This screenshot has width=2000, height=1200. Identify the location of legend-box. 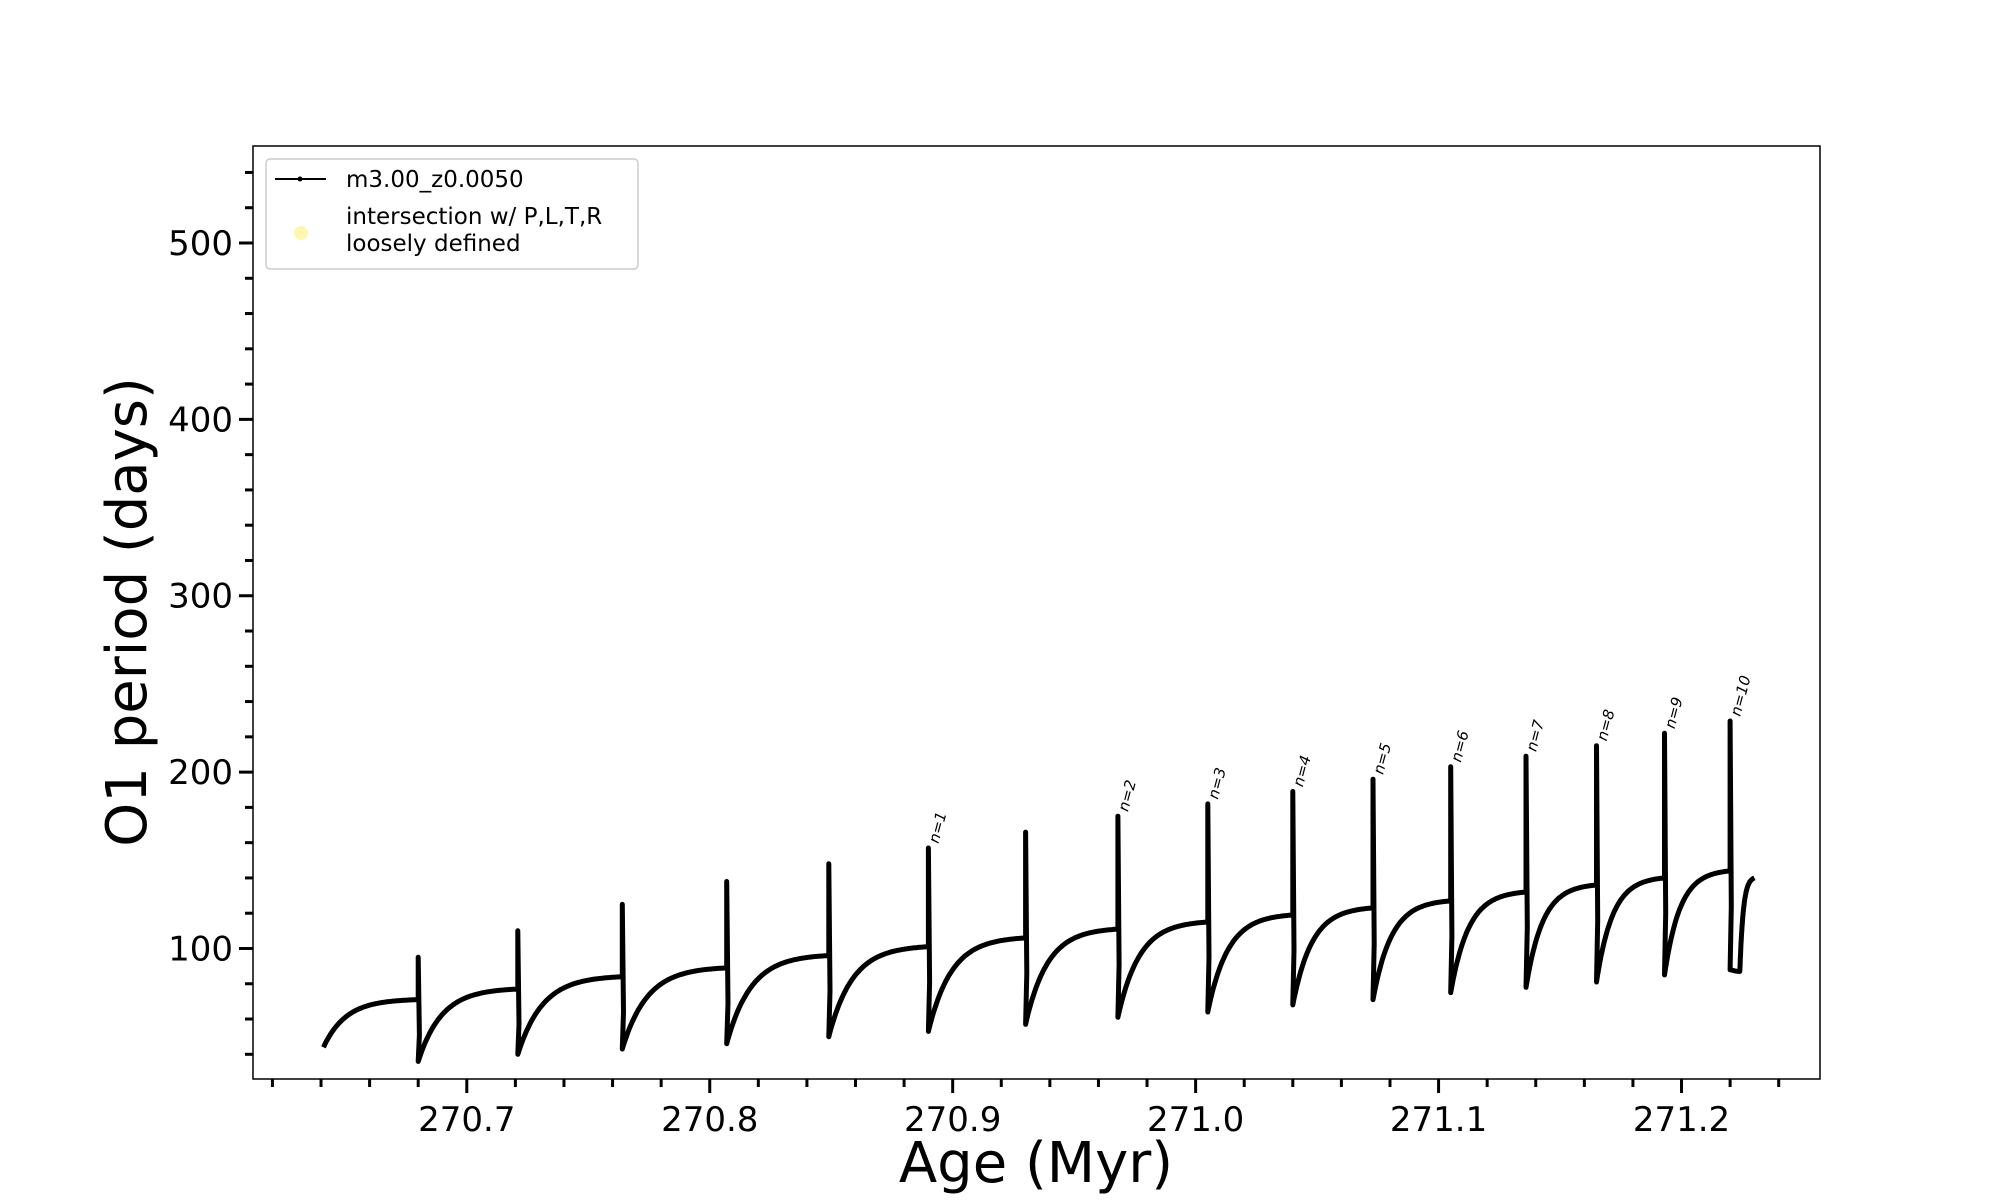
(452, 214).